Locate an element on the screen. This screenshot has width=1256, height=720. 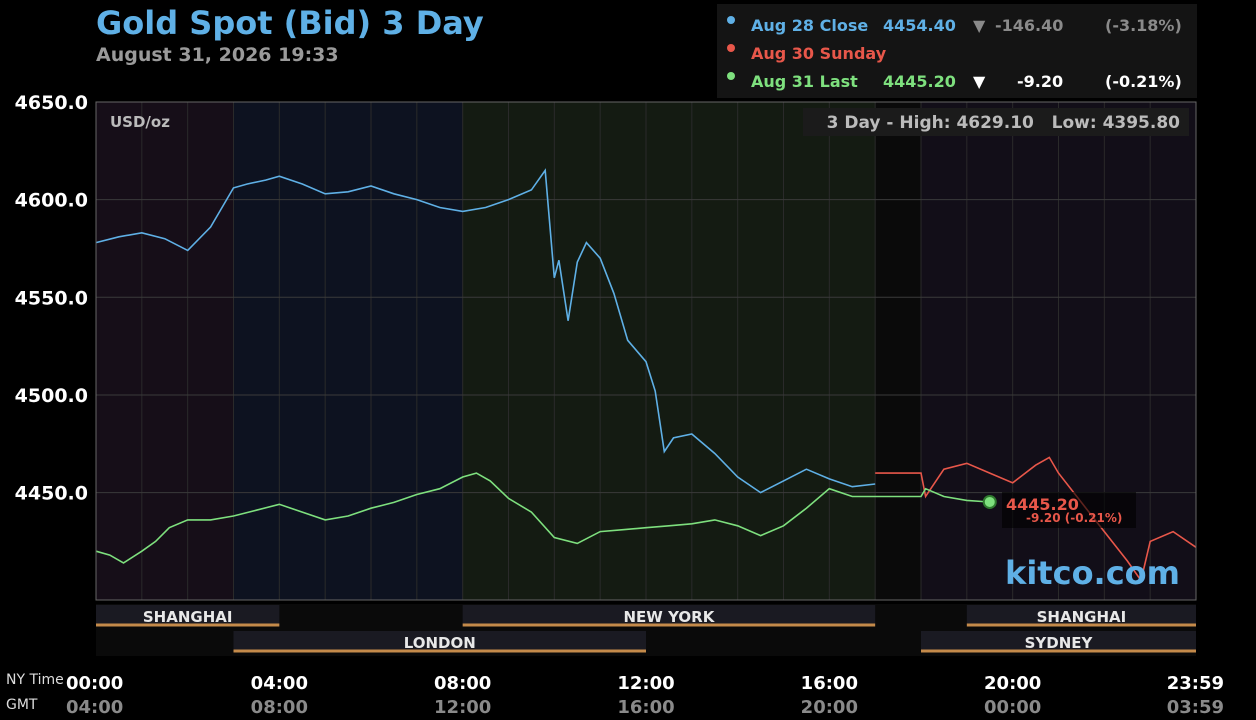
legend-change: -9.20 is located at coordinates (1040, 81).